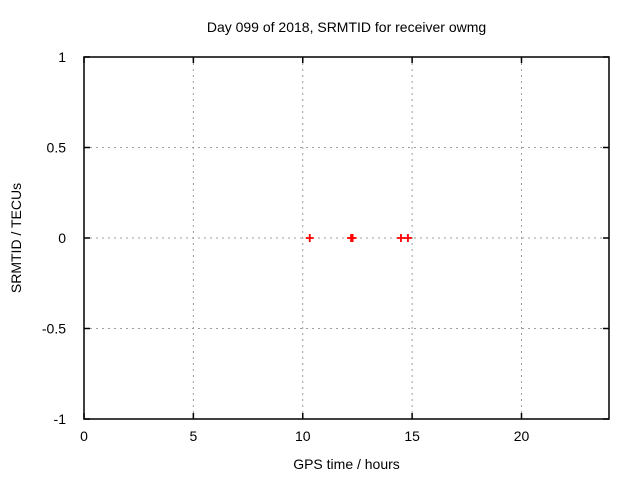 This screenshot has width=640, height=480. I want to click on x-tick-label: 5, so click(193, 436).